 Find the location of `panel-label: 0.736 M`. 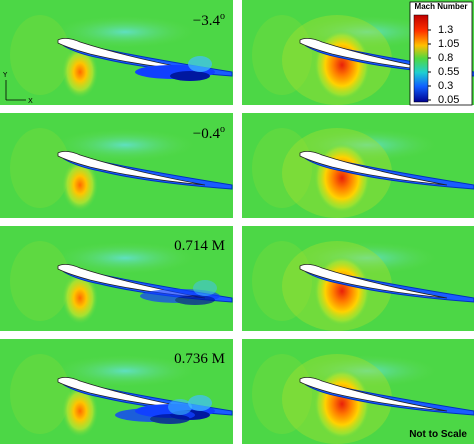

panel-label: 0.736 M is located at coordinates (199, 359).